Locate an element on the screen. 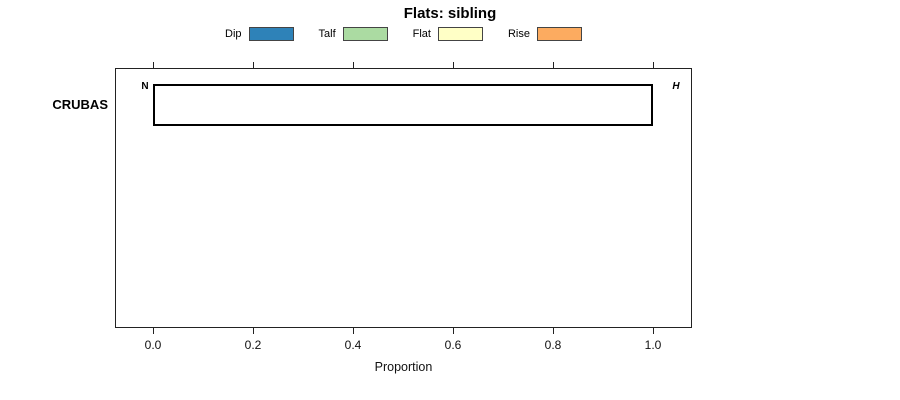 The width and height of the screenshot is (900, 400). axis-tick-label: 1.0 is located at coordinates (653, 345).